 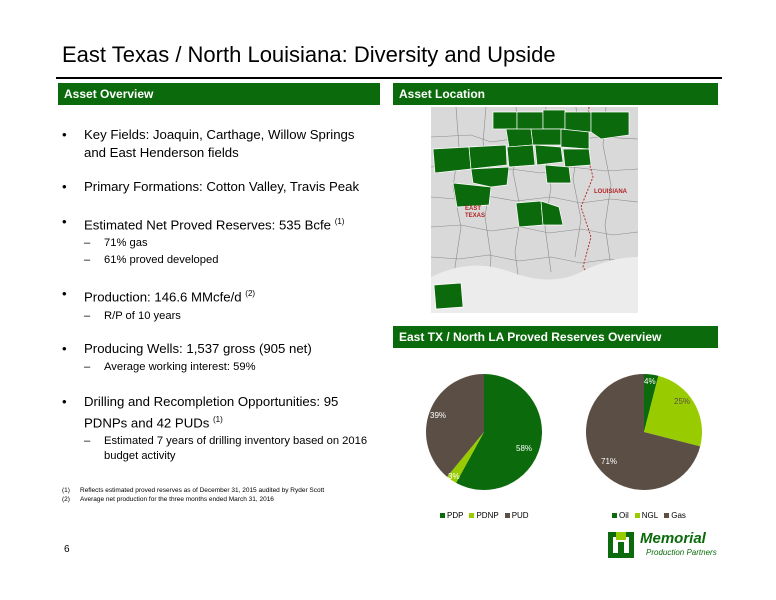 I want to click on pie2-legend: Oil NGL Gas, so click(x=649, y=515).